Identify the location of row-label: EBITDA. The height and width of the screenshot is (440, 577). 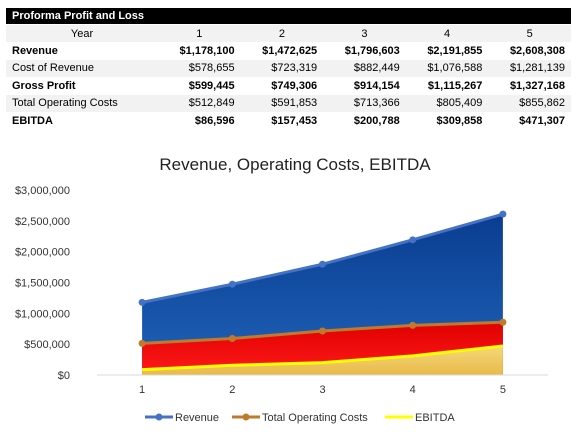
(32, 120).